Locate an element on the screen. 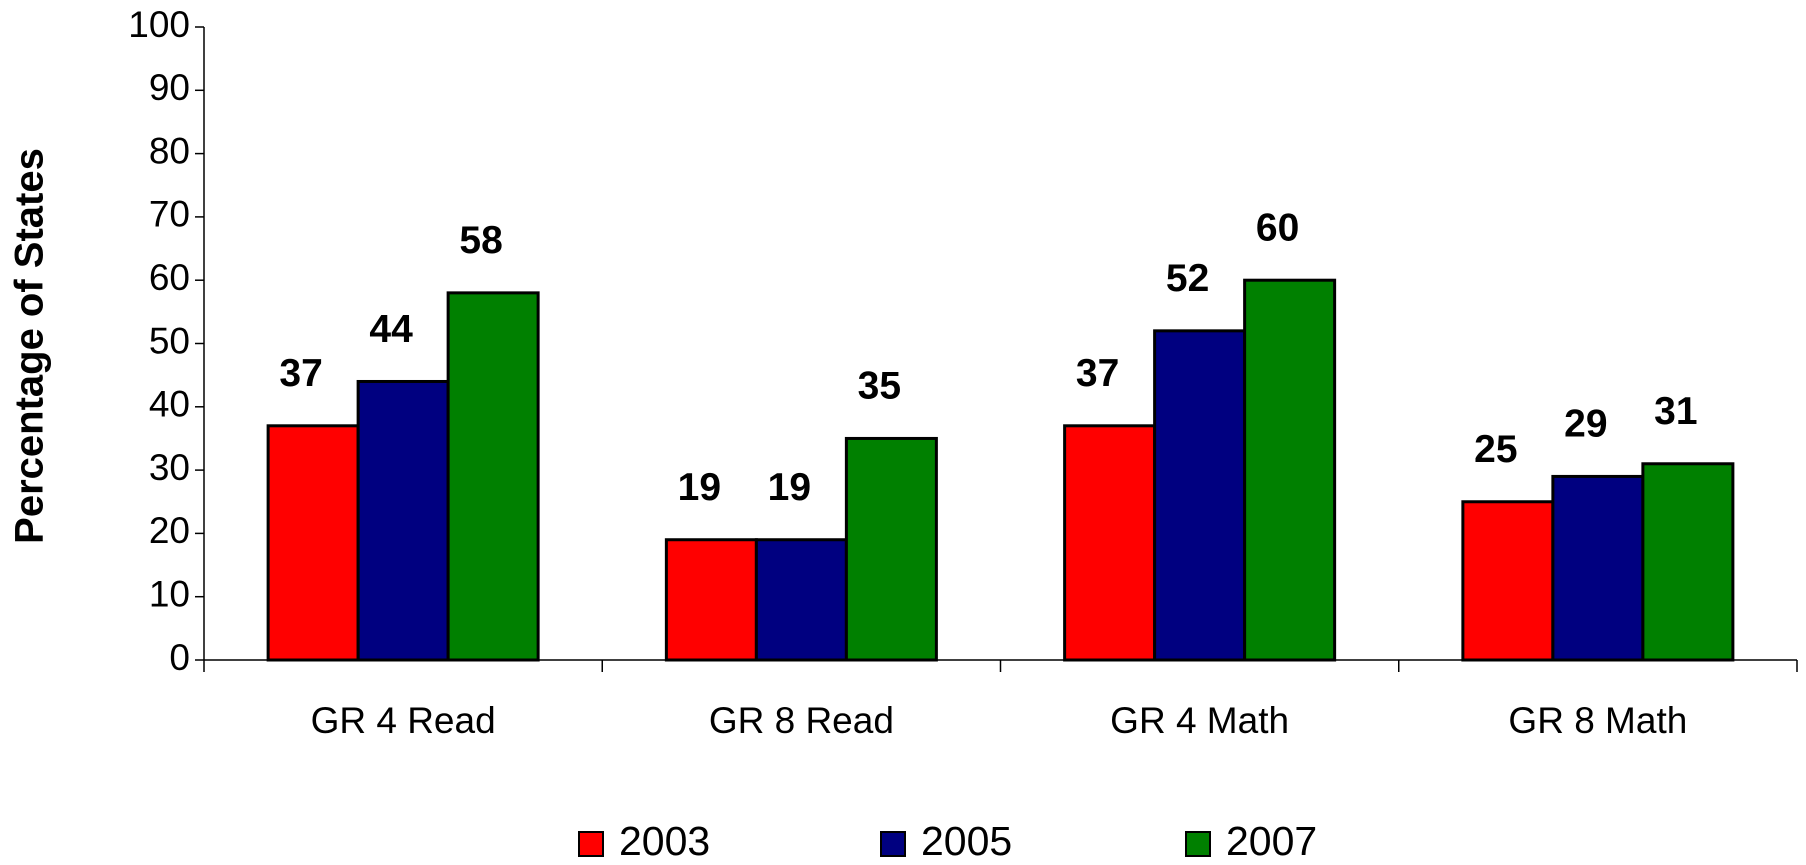  x-tick-label: GR 4 Read is located at coordinates (403, 720).